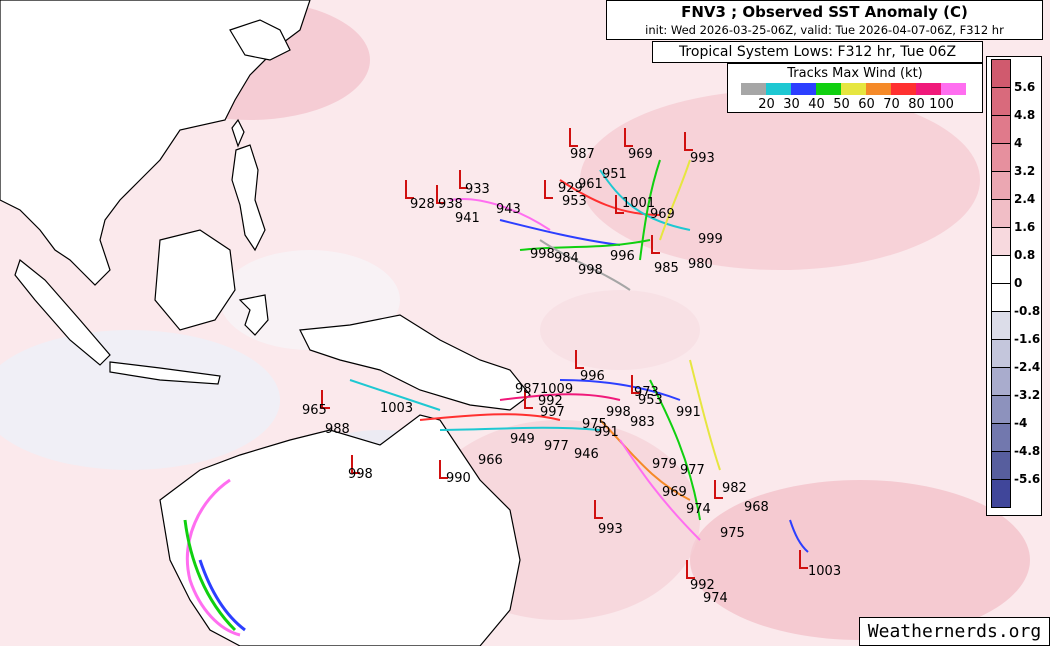 The width and height of the screenshot is (1050, 646). I want to click on pressure-label: 988, so click(337, 429).